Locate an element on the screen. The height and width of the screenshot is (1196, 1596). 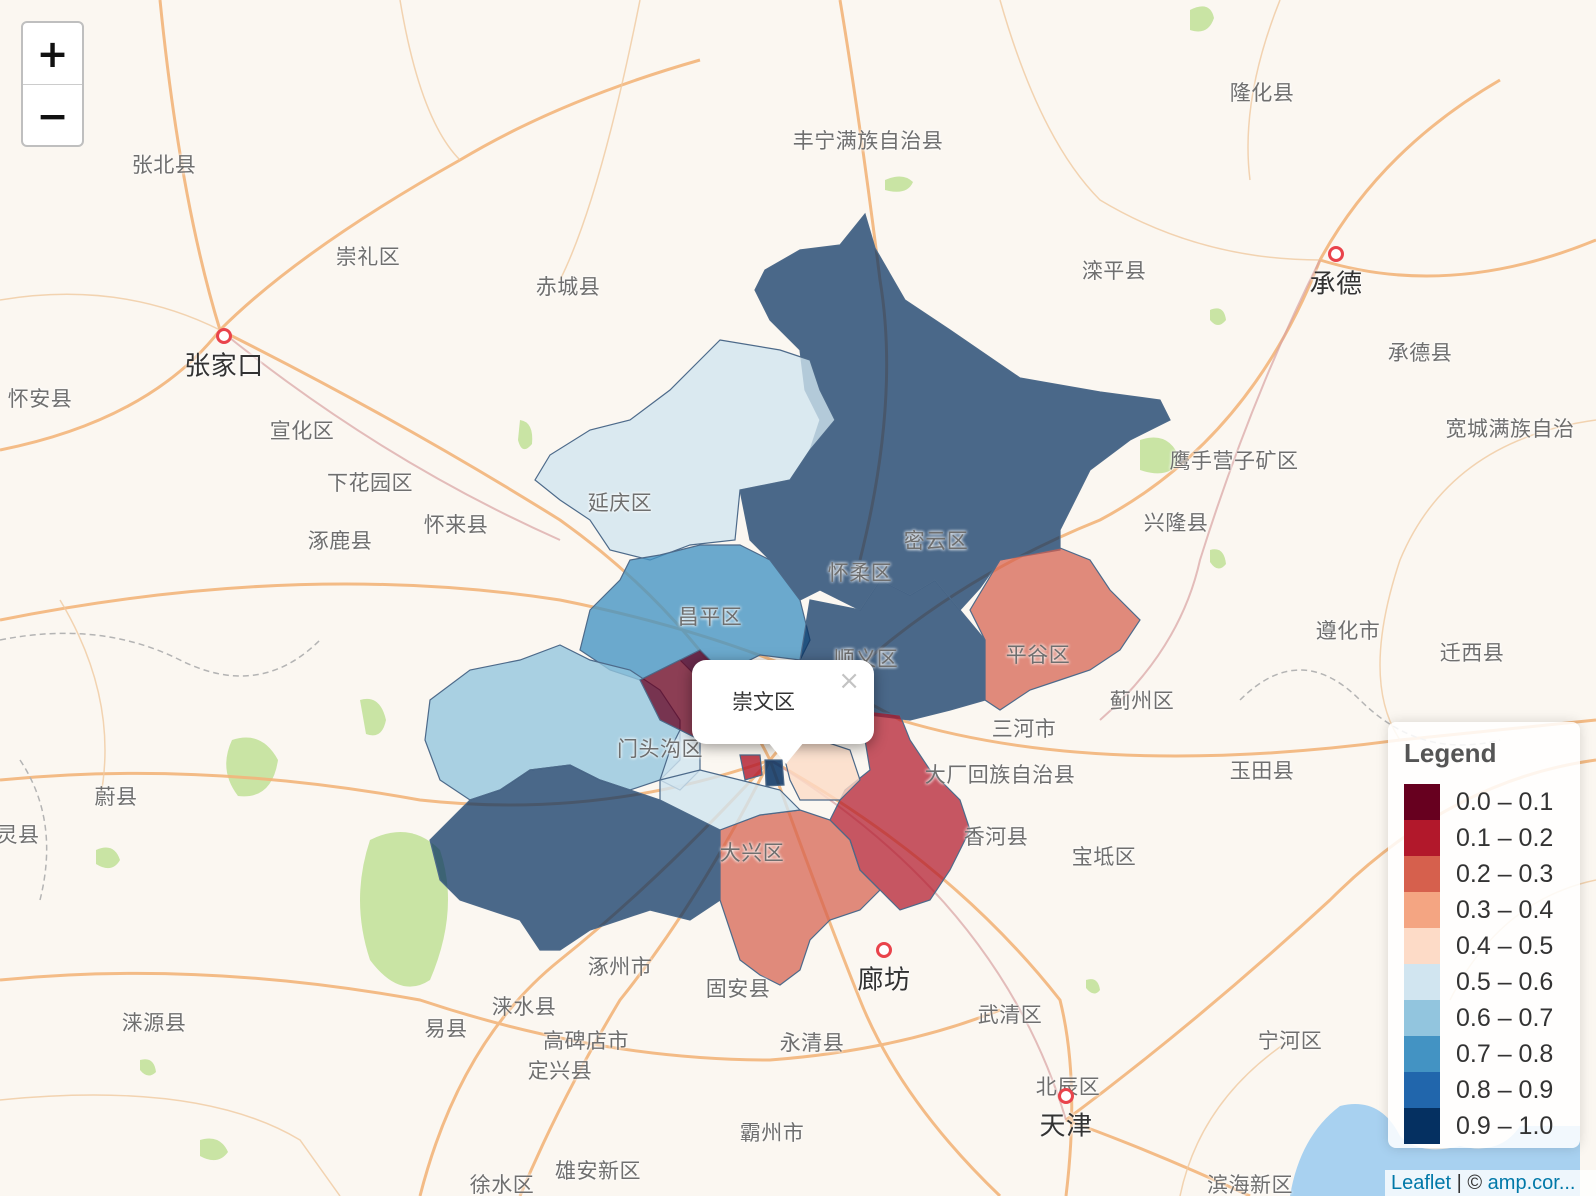
place-label: 怀安县 is located at coordinates (40, 399).